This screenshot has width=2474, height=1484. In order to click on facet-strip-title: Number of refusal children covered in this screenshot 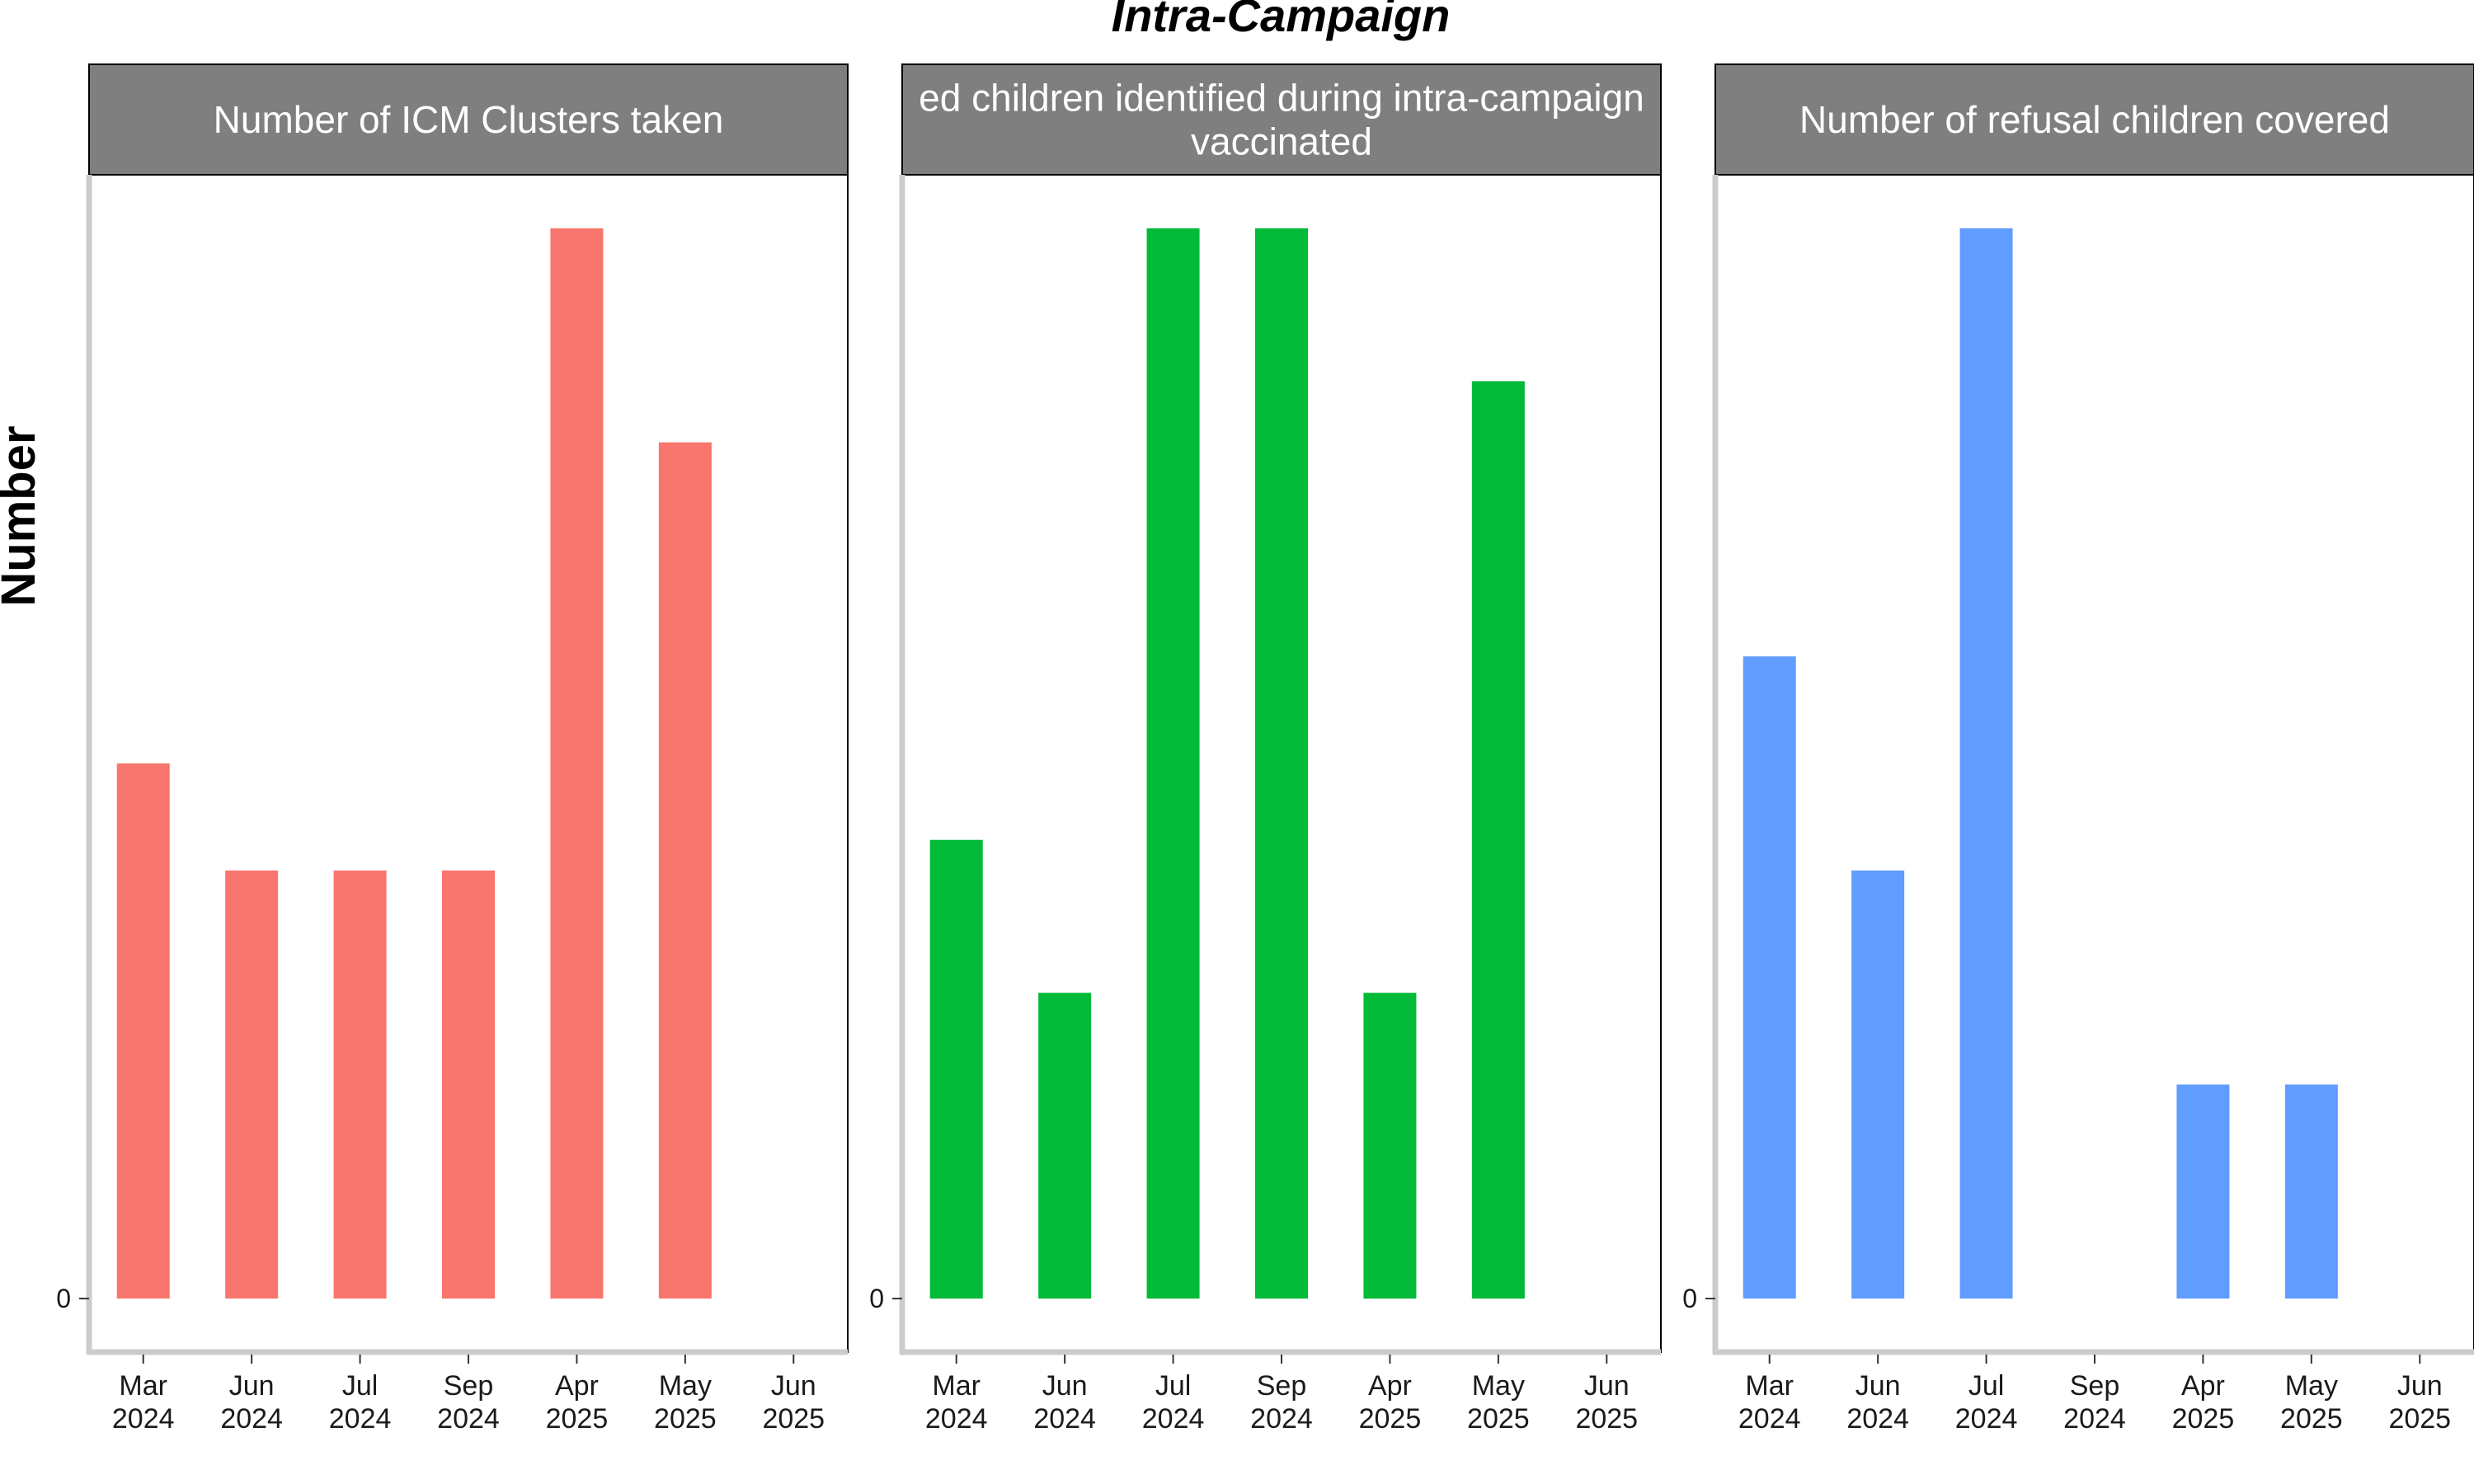, I will do `click(2094, 120)`.